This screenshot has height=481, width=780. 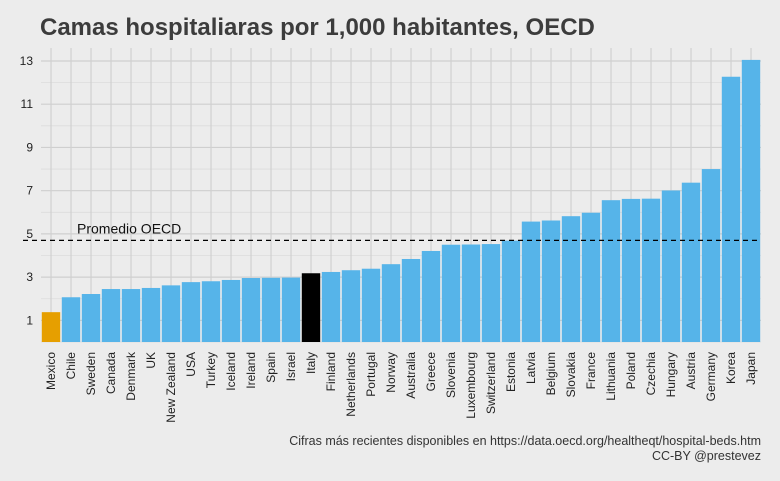 What do you see at coordinates (392, 230) in the screenshot?
I see `reference-line: Promedio OECD` at bounding box center [392, 230].